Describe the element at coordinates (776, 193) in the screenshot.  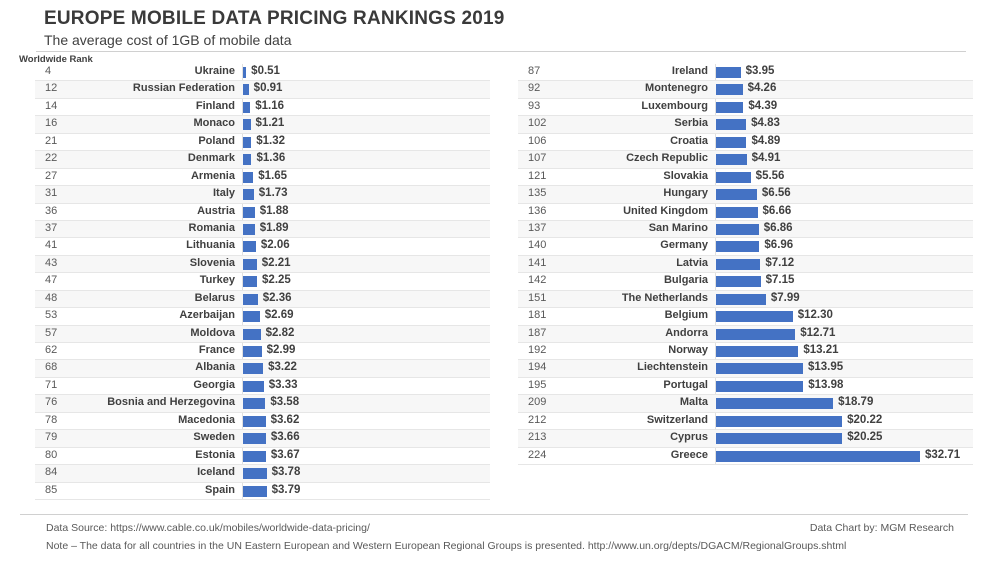
I see `value-label: $6.56` at that location.